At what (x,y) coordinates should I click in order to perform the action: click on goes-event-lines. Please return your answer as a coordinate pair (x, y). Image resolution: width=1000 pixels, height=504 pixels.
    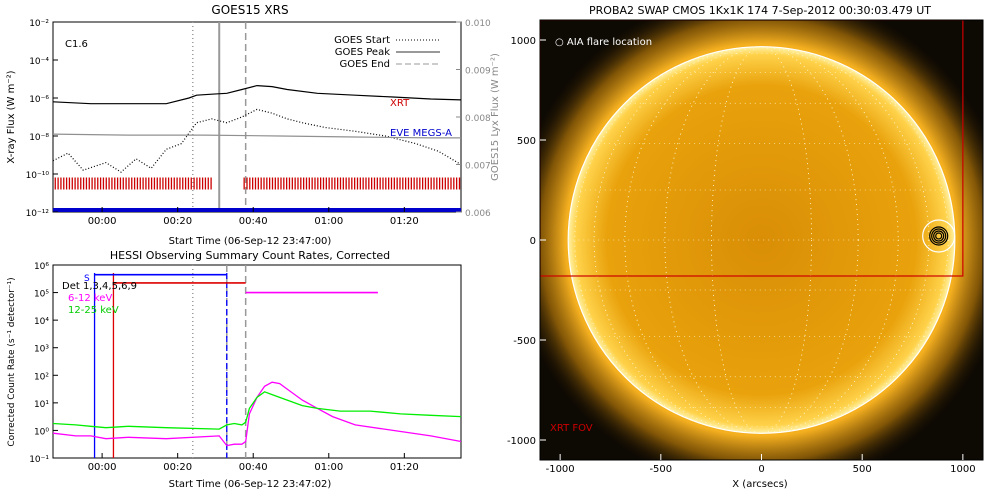
    Looking at the image, I should click on (219, 117).